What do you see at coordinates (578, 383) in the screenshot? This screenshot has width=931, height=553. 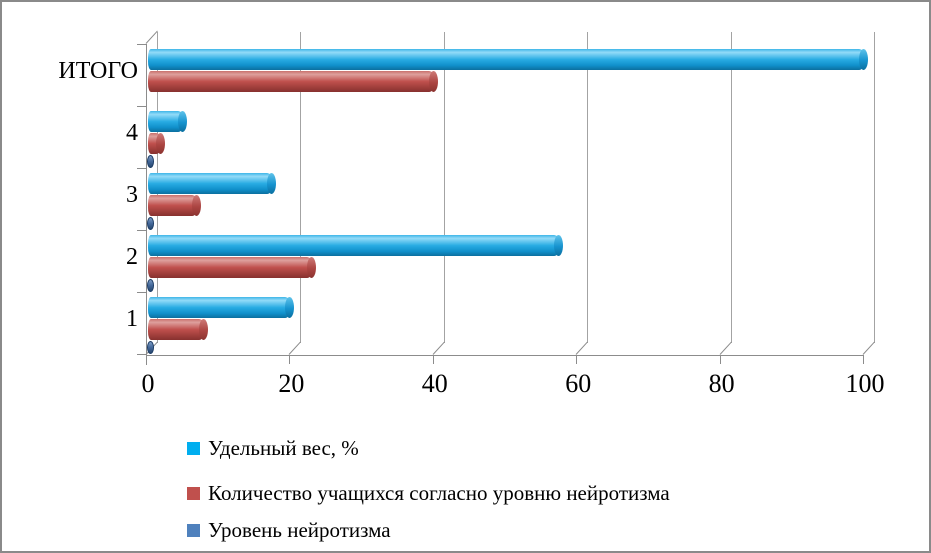 I see `x-axis-tick-label: 60` at bounding box center [578, 383].